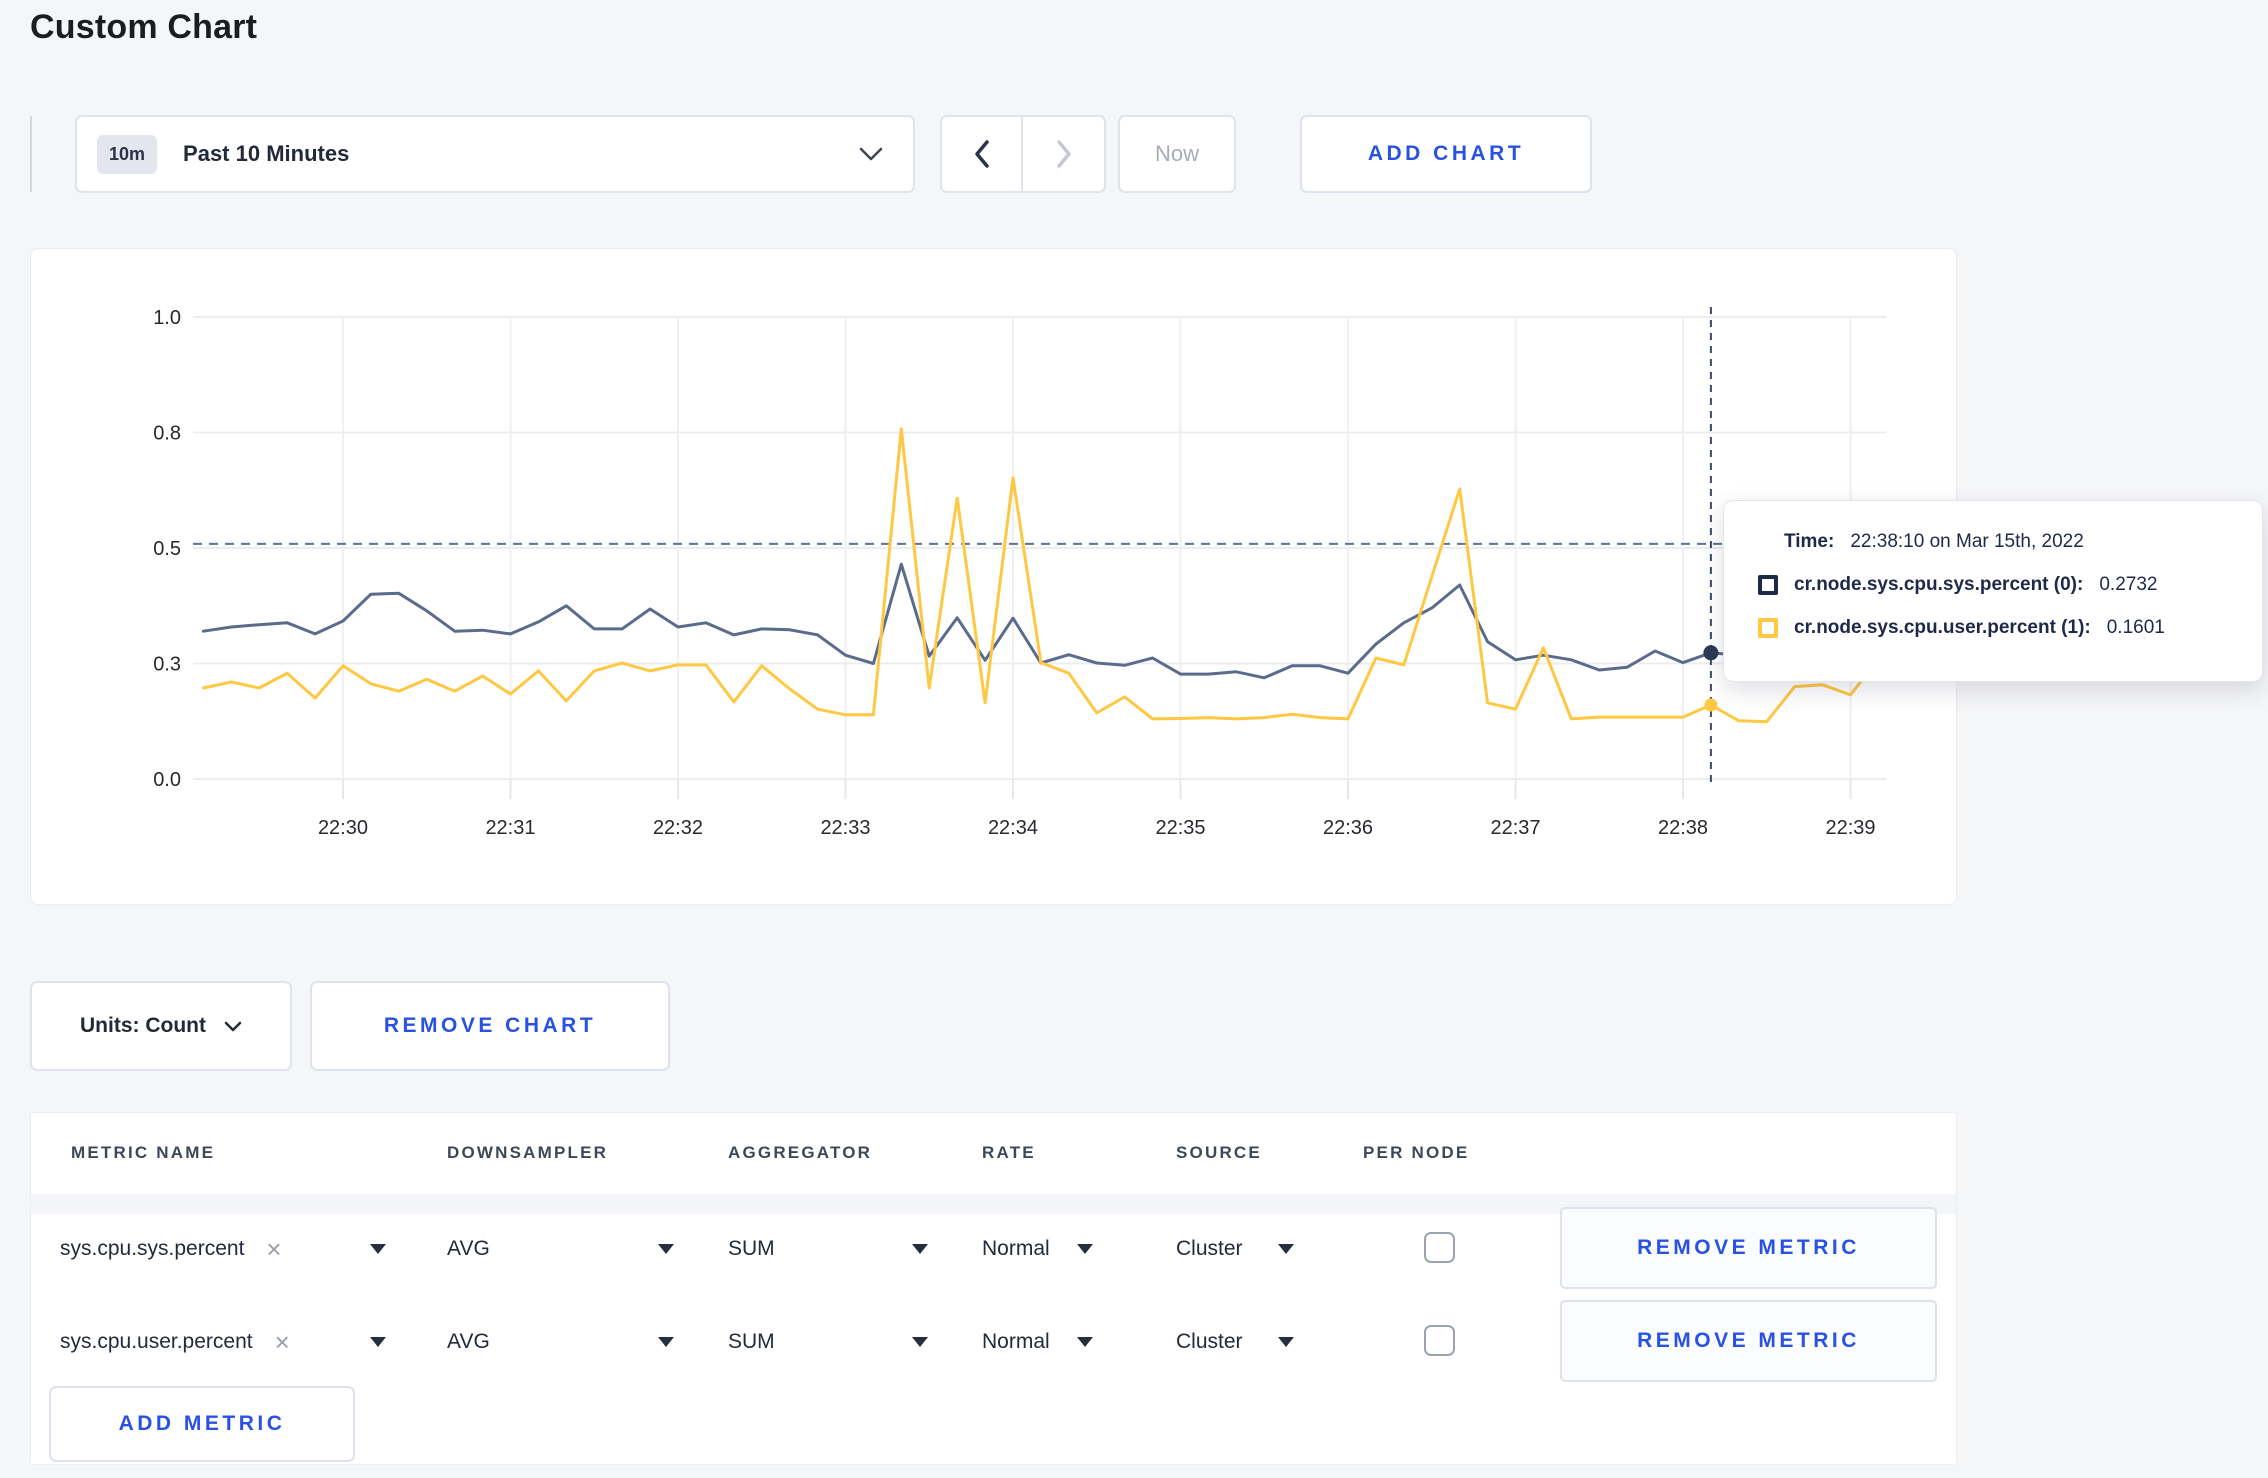 The height and width of the screenshot is (1478, 2268). I want to click on x-tick-label: 22:36, so click(1348, 828).